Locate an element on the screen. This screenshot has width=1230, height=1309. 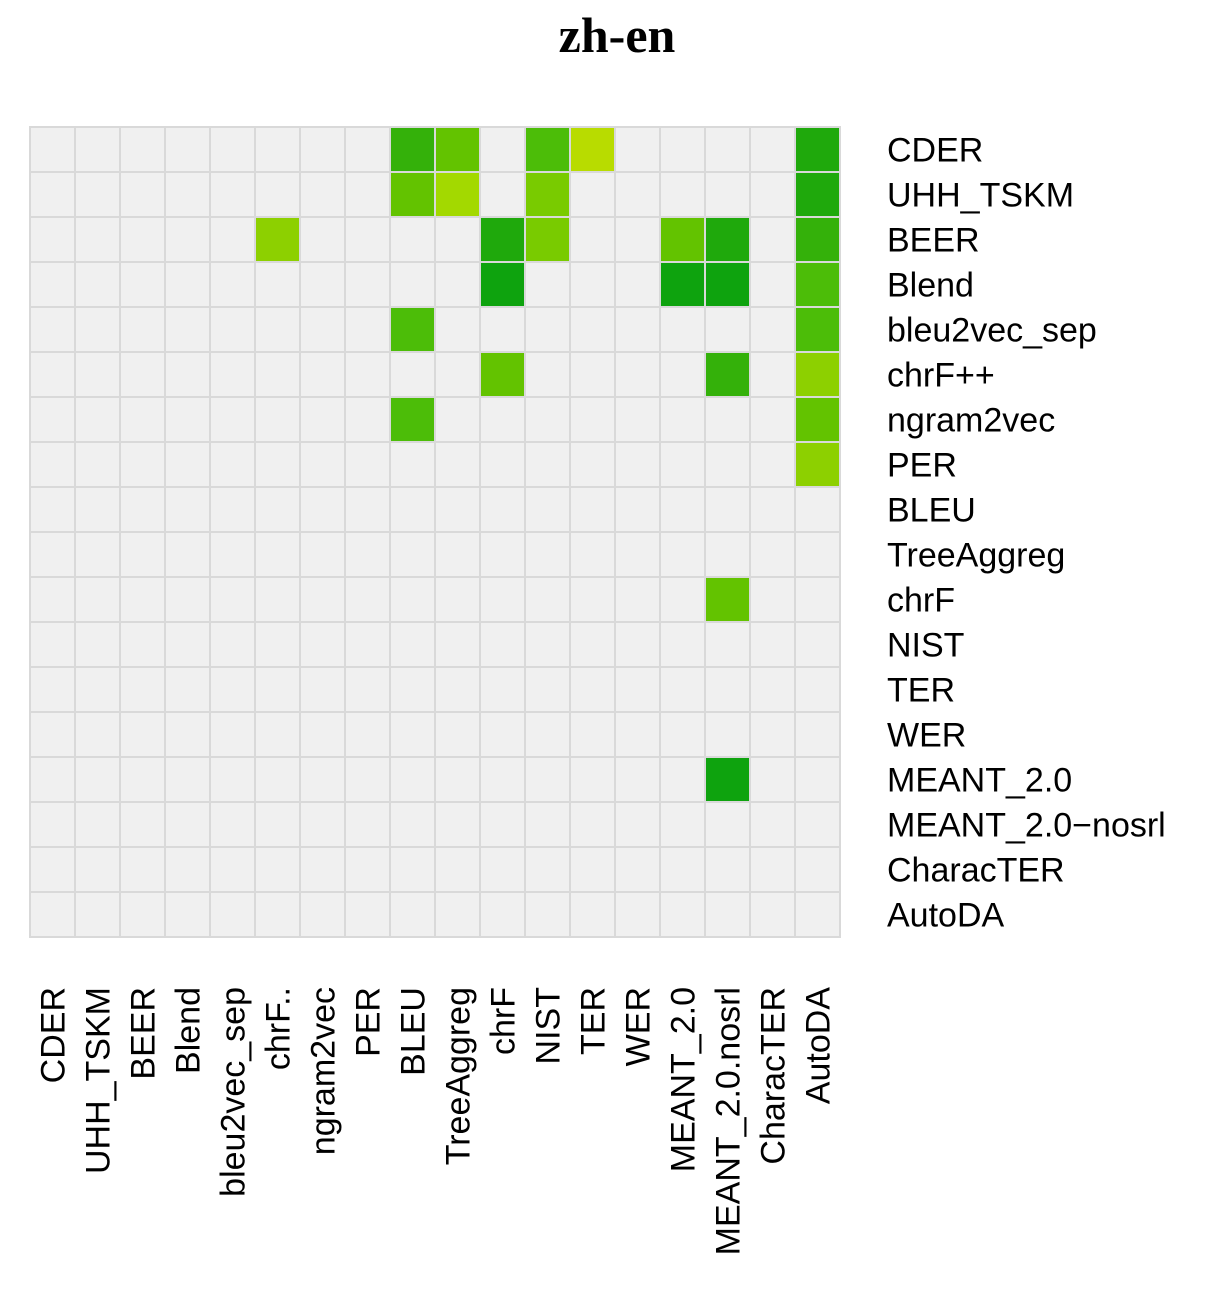
heatmap-cell-r13-c13 is located at coordinates (637, 734).